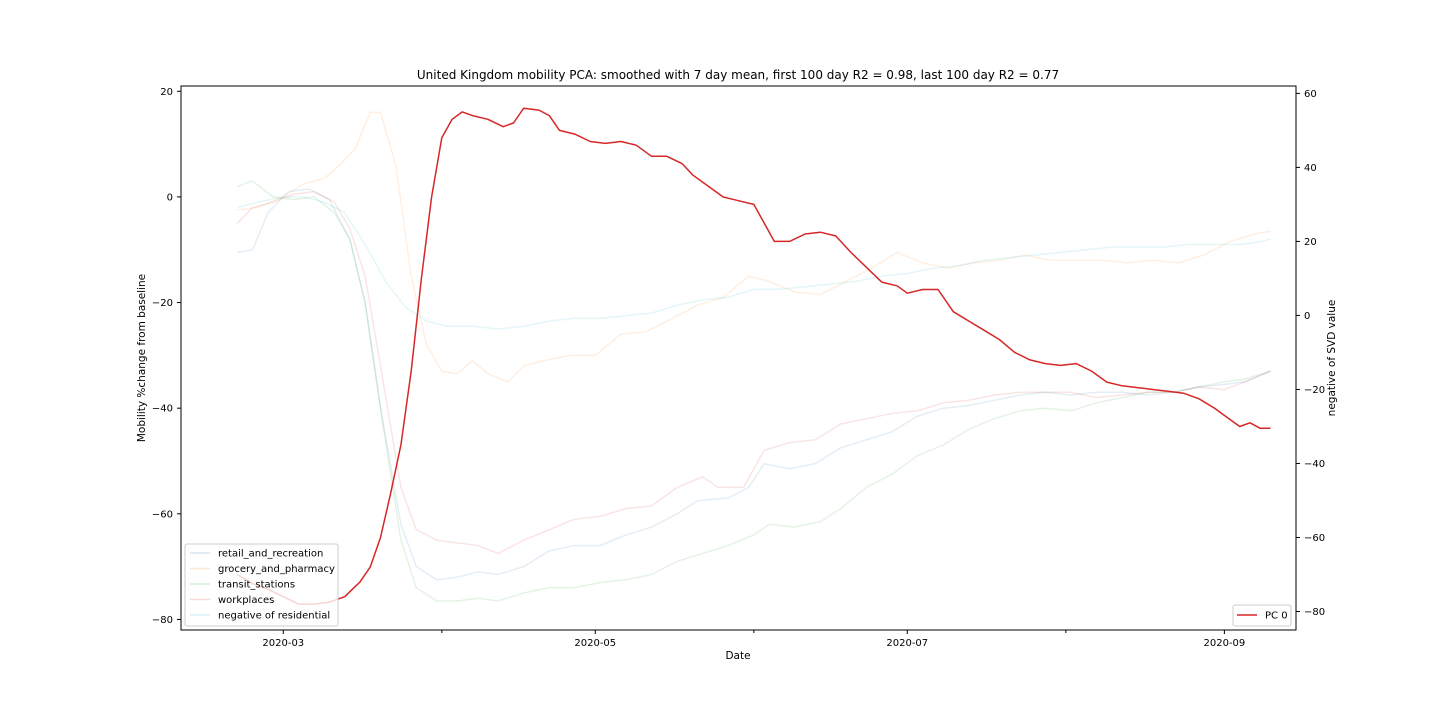  What do you see at coordinates (1332, 358) in the screenshot?
I see `y-axis-right-label: negative of SVD value` at bounding box center [1332, 358].